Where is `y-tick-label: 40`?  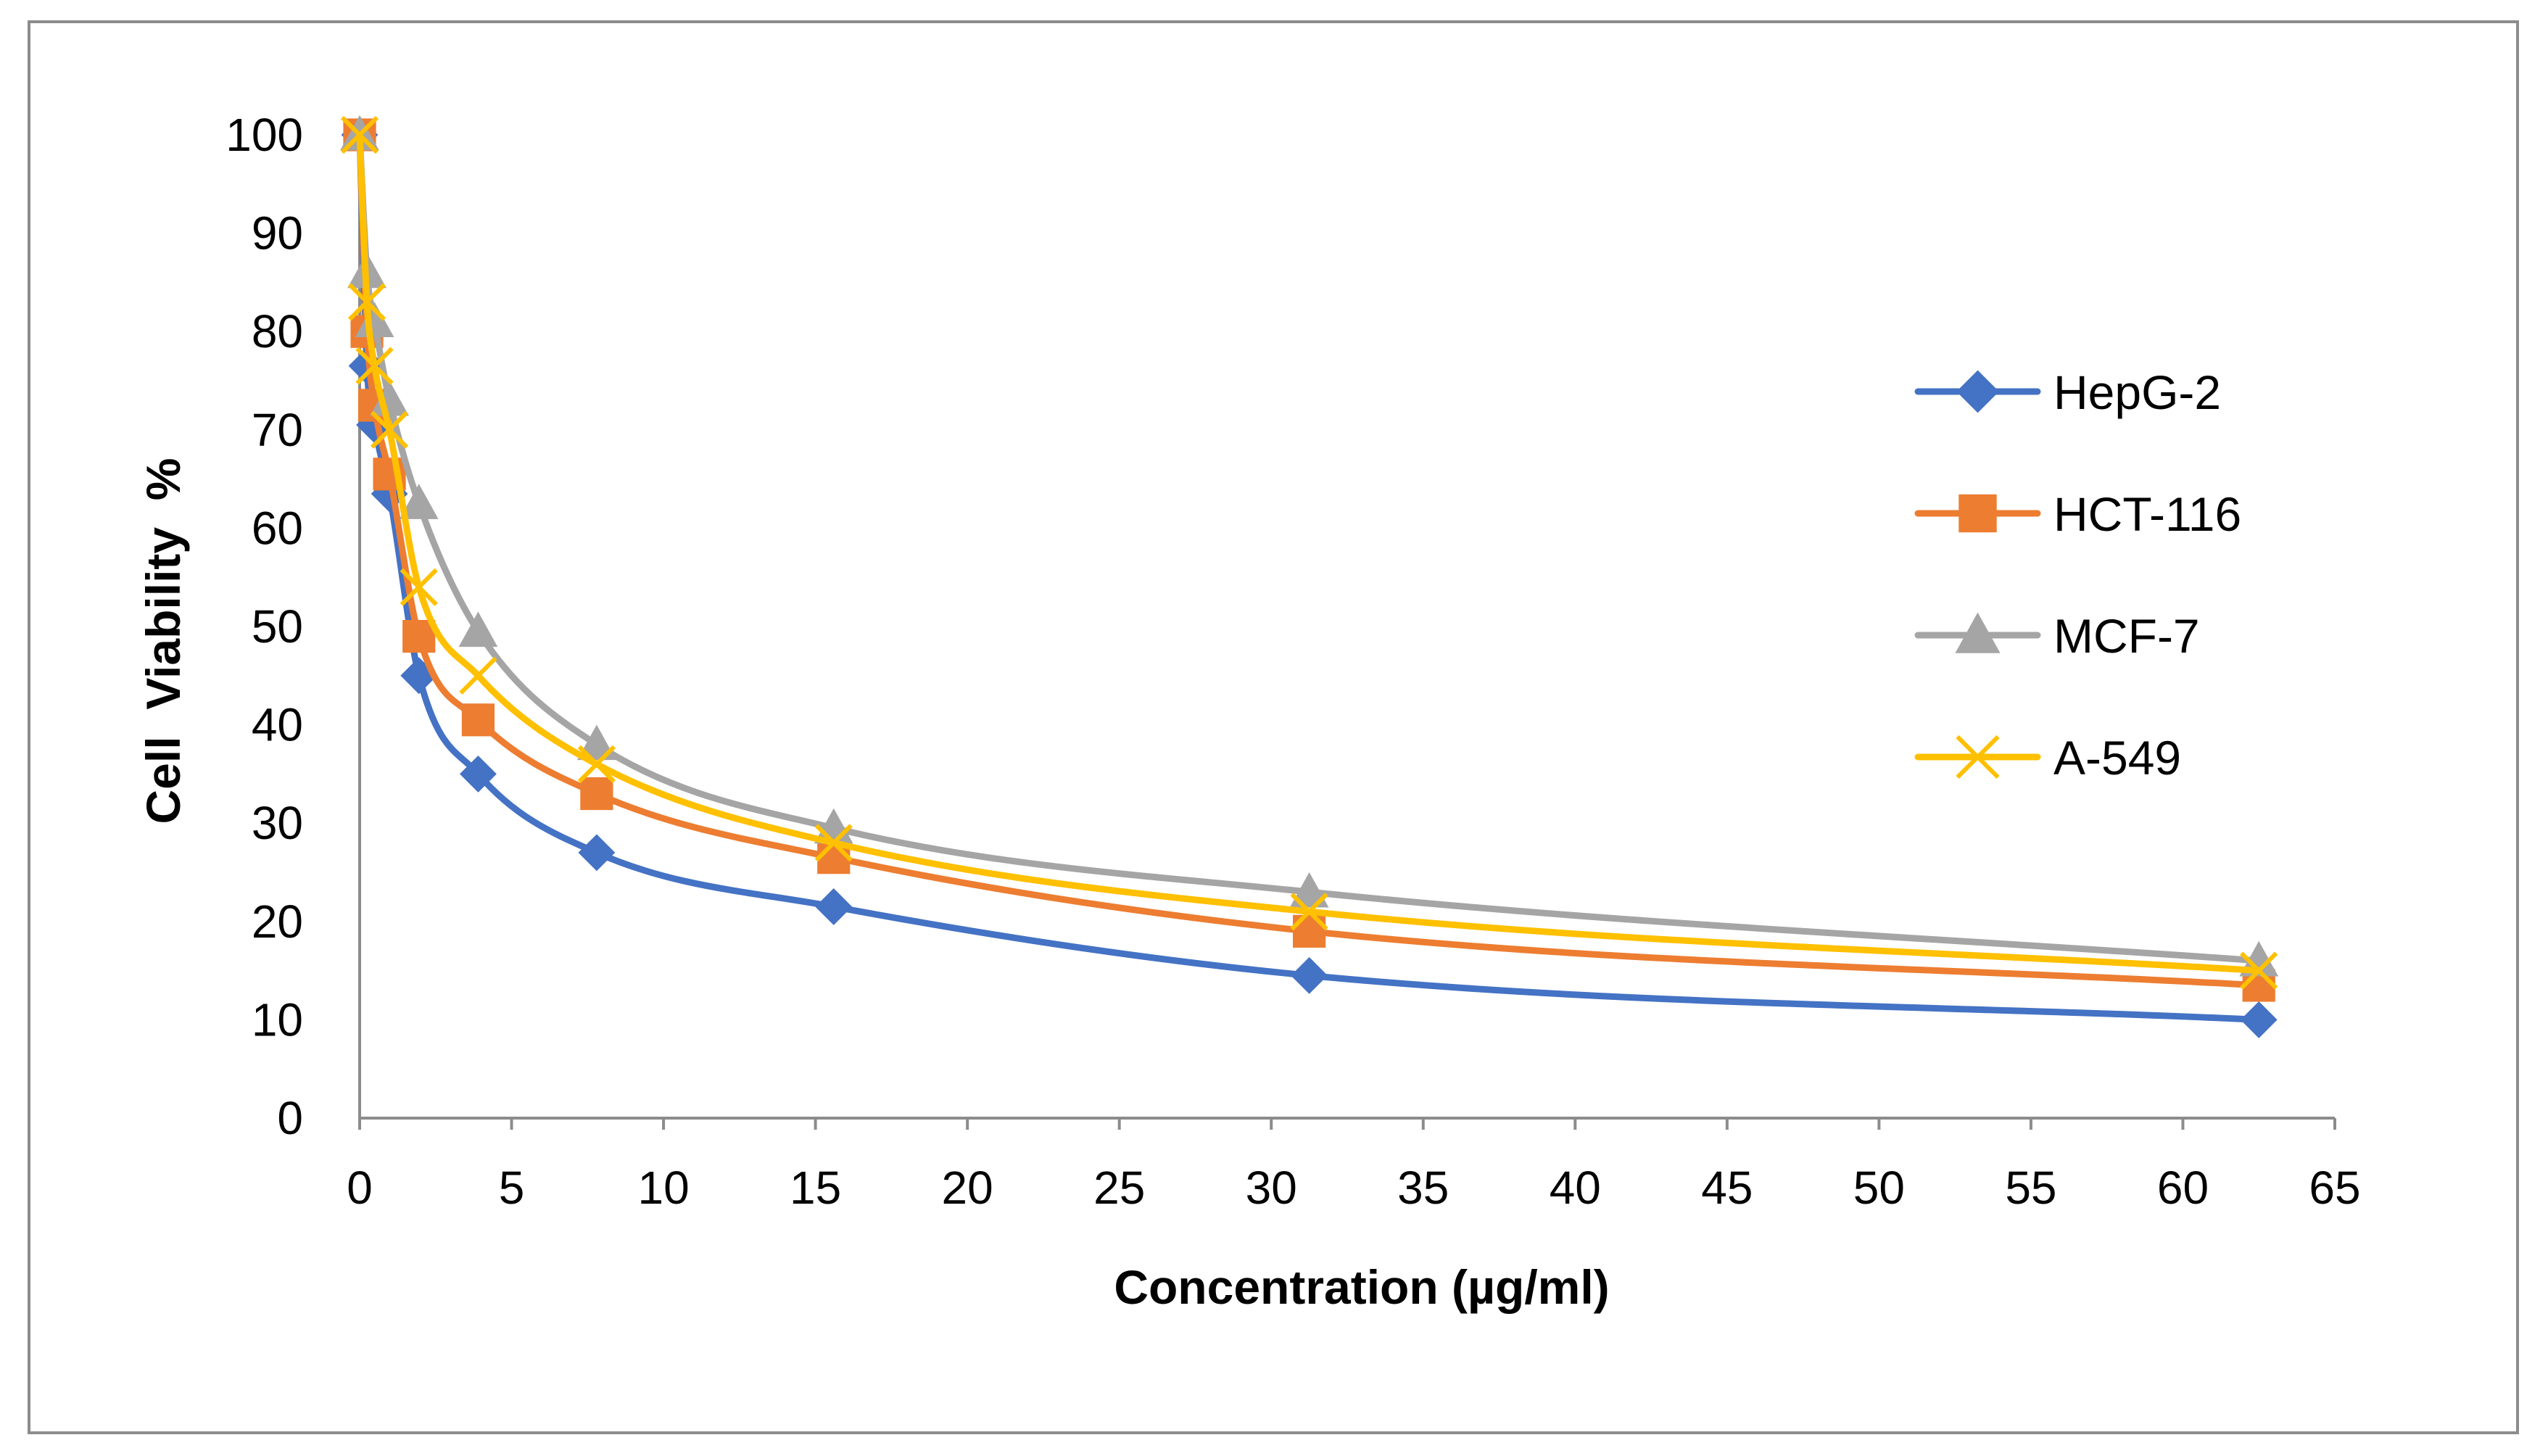
y-tick-label: 40 is located at coordinates (277, 725).